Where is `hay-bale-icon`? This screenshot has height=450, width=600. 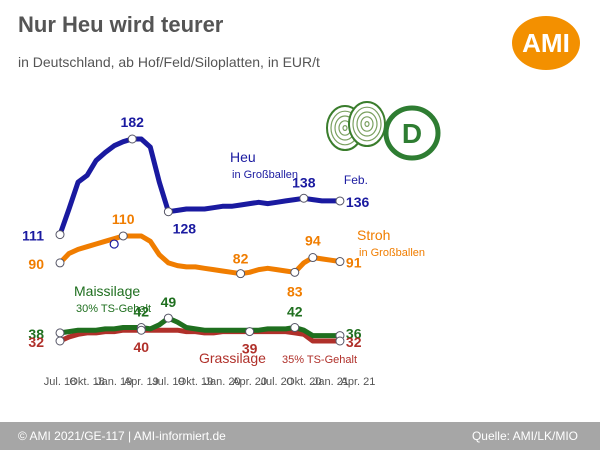 hay-bale-icon is located at coordinates (367, 124).